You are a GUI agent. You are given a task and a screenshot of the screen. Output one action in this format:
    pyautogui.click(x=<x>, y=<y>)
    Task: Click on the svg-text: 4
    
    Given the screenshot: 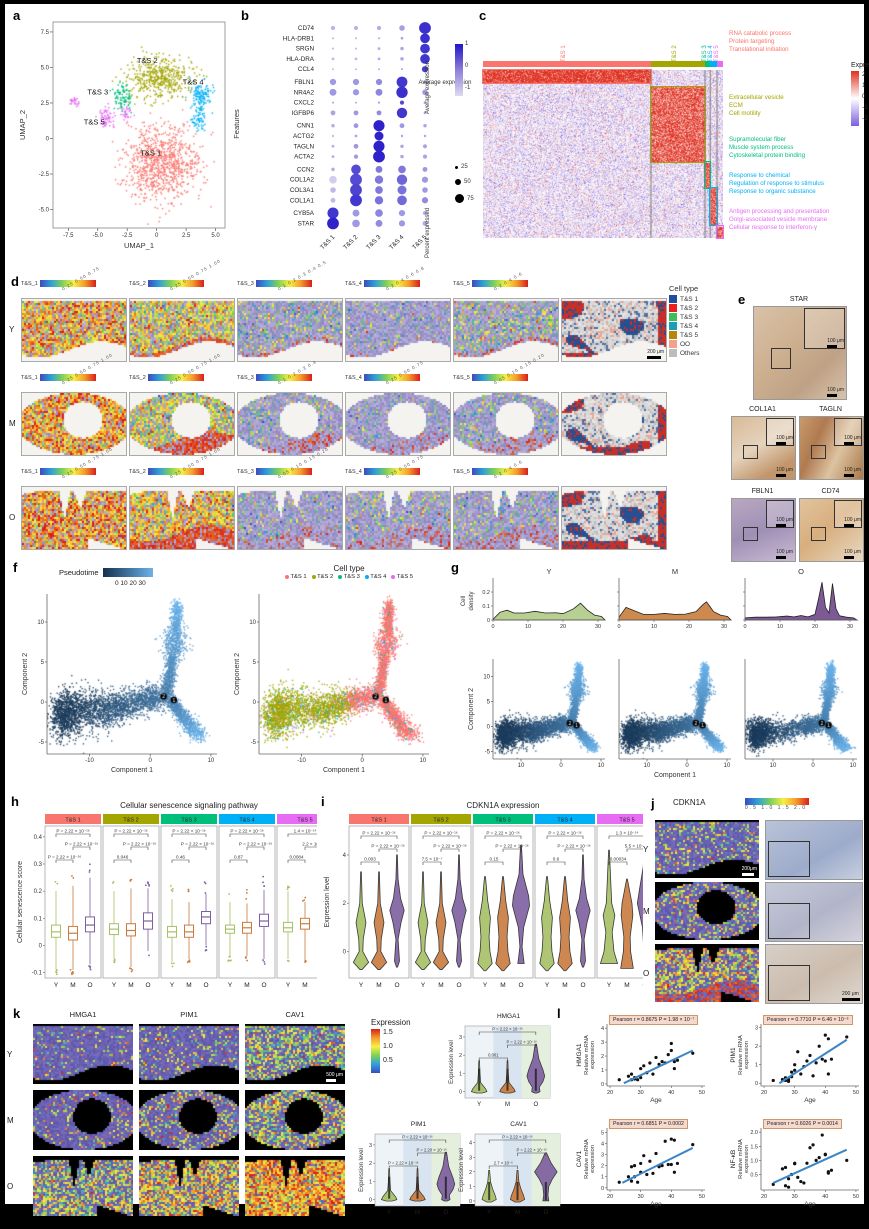 What is the action you would take?
    pyautogui.click(x=470, y=1144)
    